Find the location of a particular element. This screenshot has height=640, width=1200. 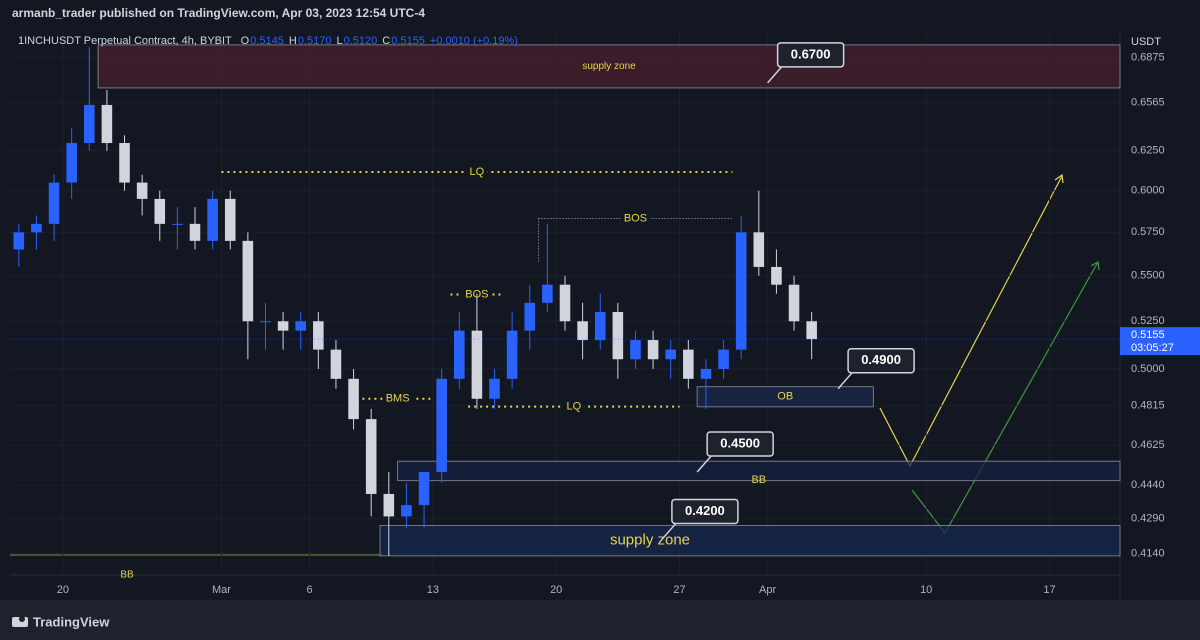

x-tick-label: 27 is located at coordinates (679, 590).